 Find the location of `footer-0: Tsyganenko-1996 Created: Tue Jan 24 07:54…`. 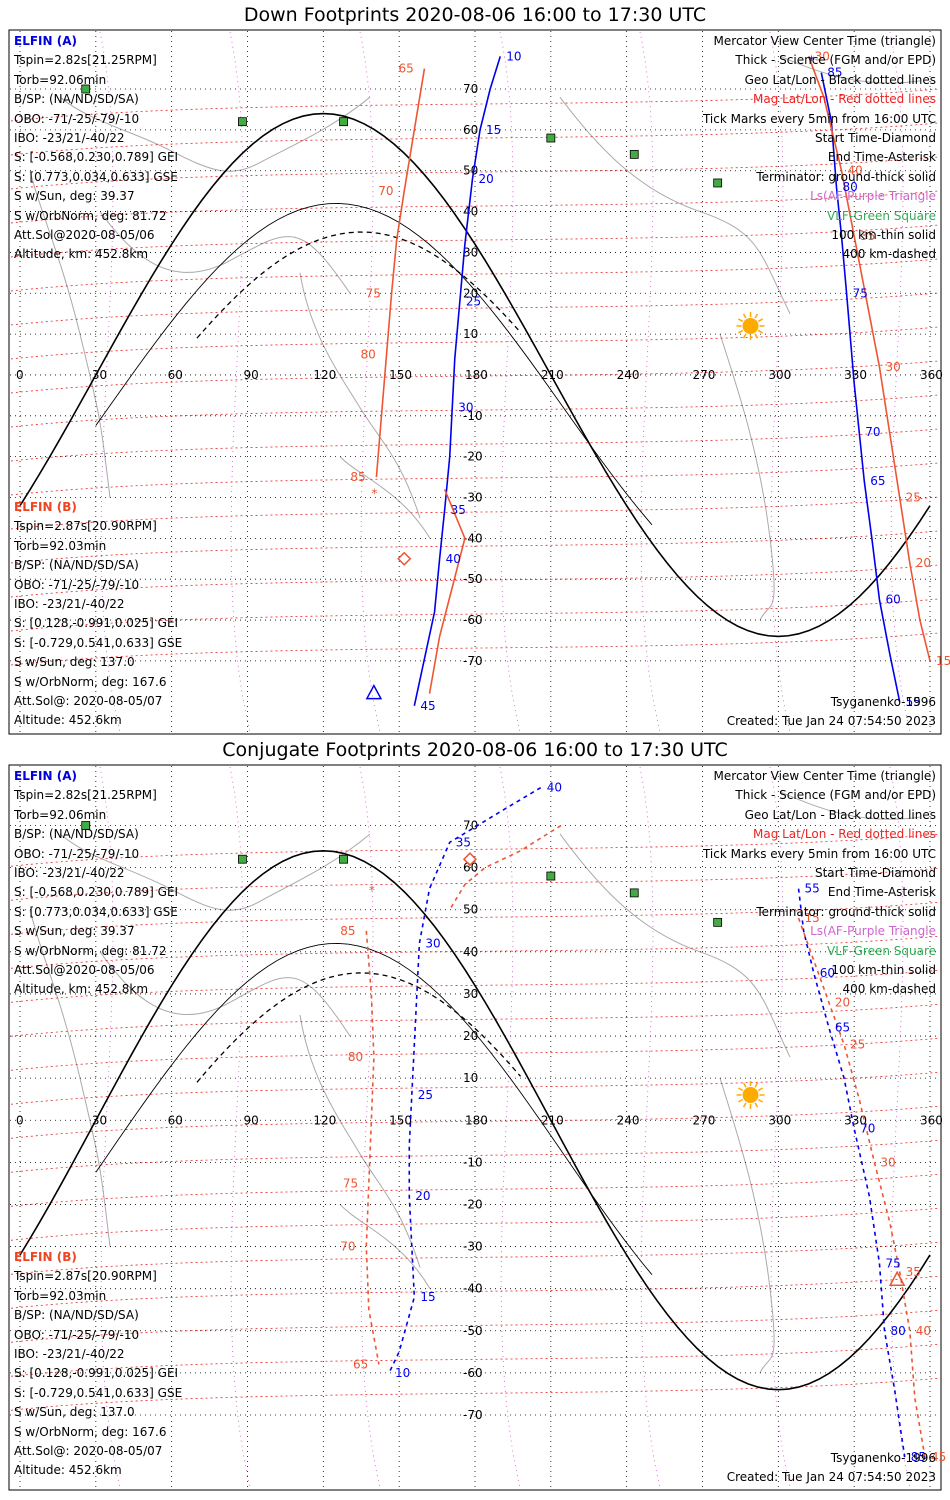

footer-0: Tsyganenko-1996 Created: Tue Jan 24 07:54… is located at coordinates (831, 712).